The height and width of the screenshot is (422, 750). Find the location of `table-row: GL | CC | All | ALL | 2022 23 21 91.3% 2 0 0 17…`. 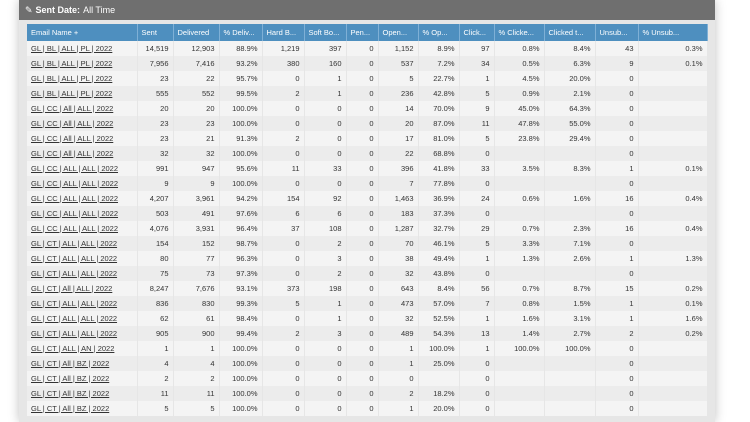

table-row: GL | CC | All | ALL | 2022 23 21 91.3% 2 0 0 17… is located at coordinates (367, 138).